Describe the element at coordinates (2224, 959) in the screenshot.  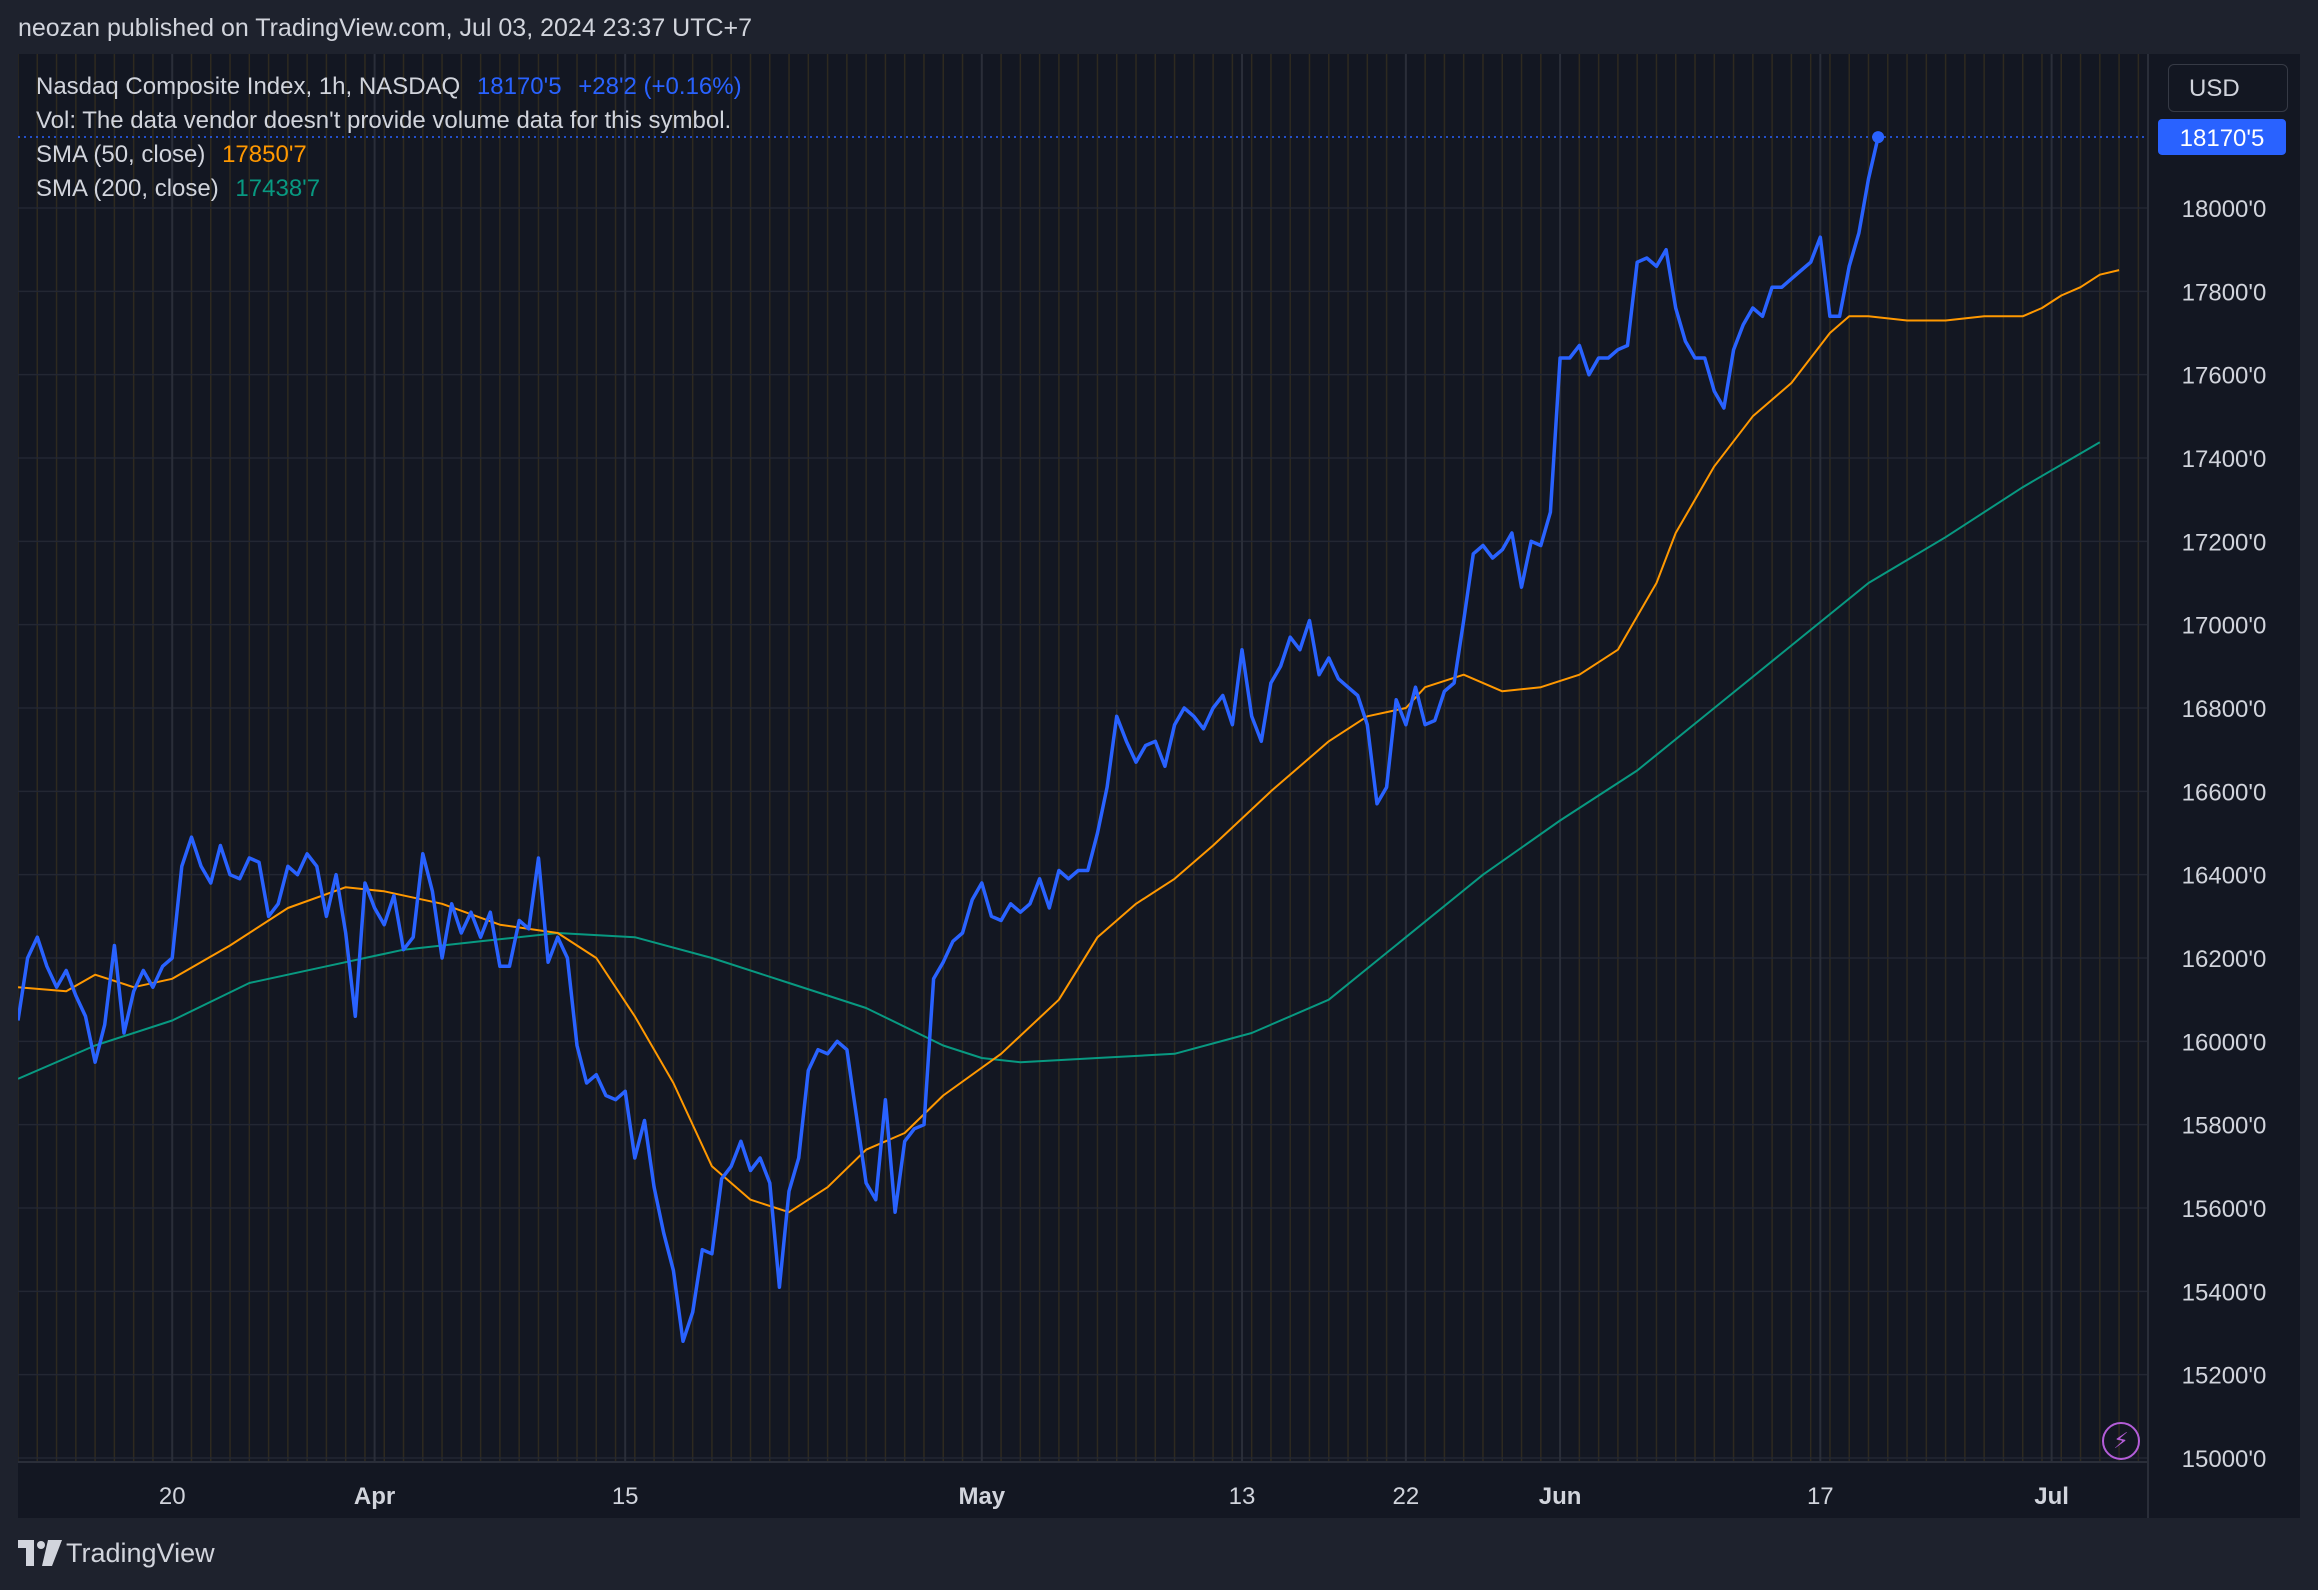
I see `y-tick-label: 16200'0` at that location.